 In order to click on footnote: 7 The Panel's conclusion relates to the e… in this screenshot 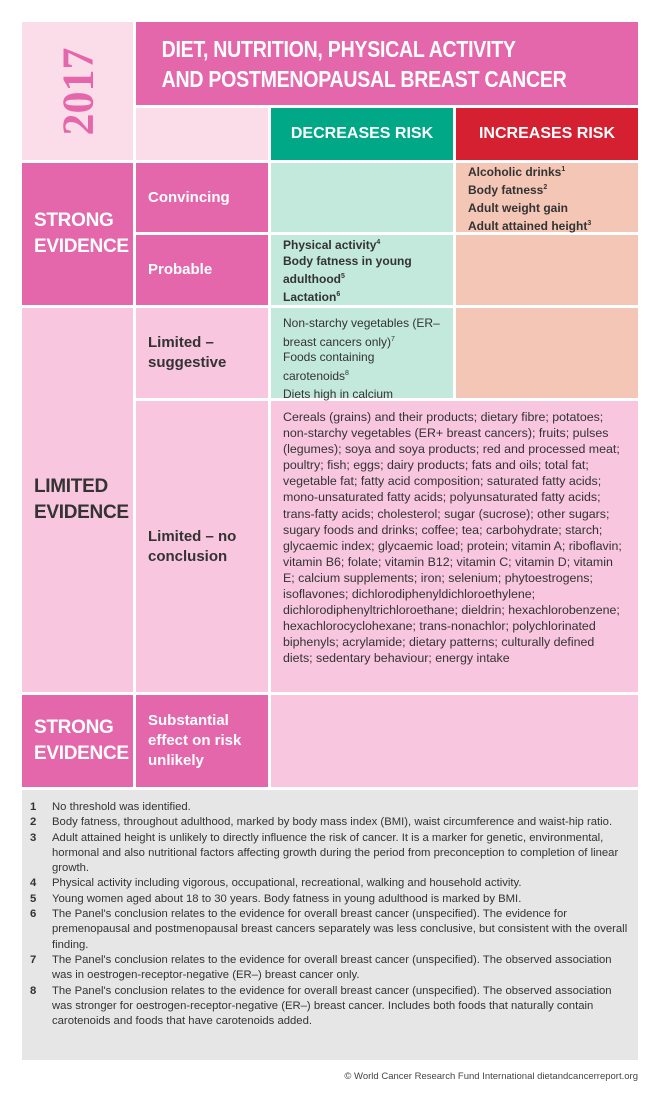, I will do `click(330, 968)`.